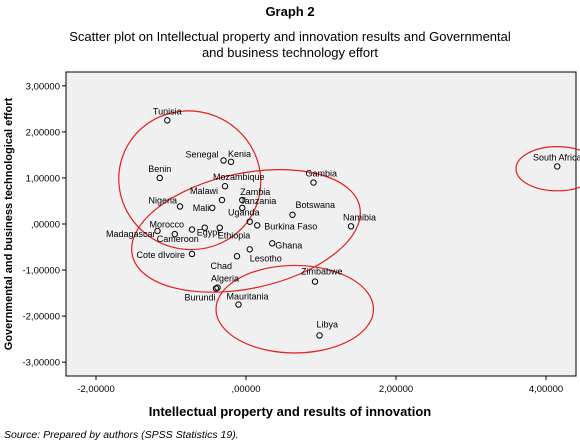 This screenshot has height=446, width=580. I want to click on point-label: Nigeria, so click(162, 200).